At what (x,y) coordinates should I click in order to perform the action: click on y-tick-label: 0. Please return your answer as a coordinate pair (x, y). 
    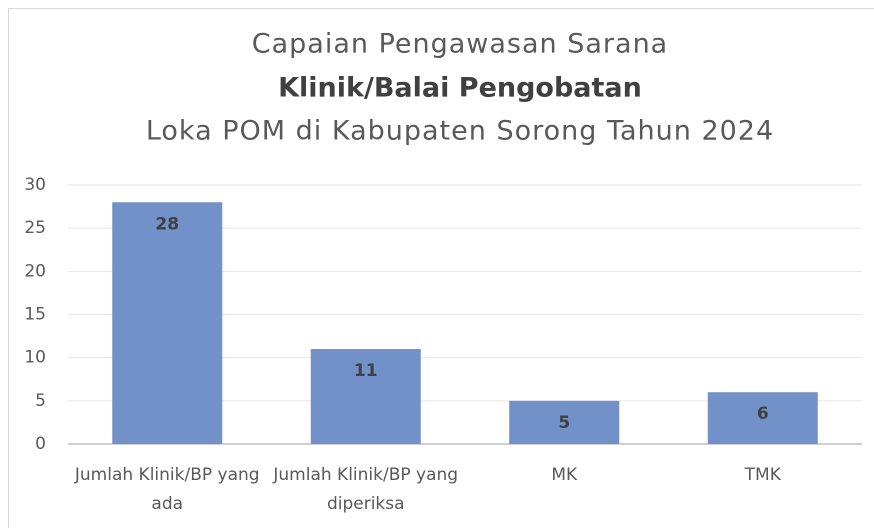
    Looking at the image, I should click on (40, 444).